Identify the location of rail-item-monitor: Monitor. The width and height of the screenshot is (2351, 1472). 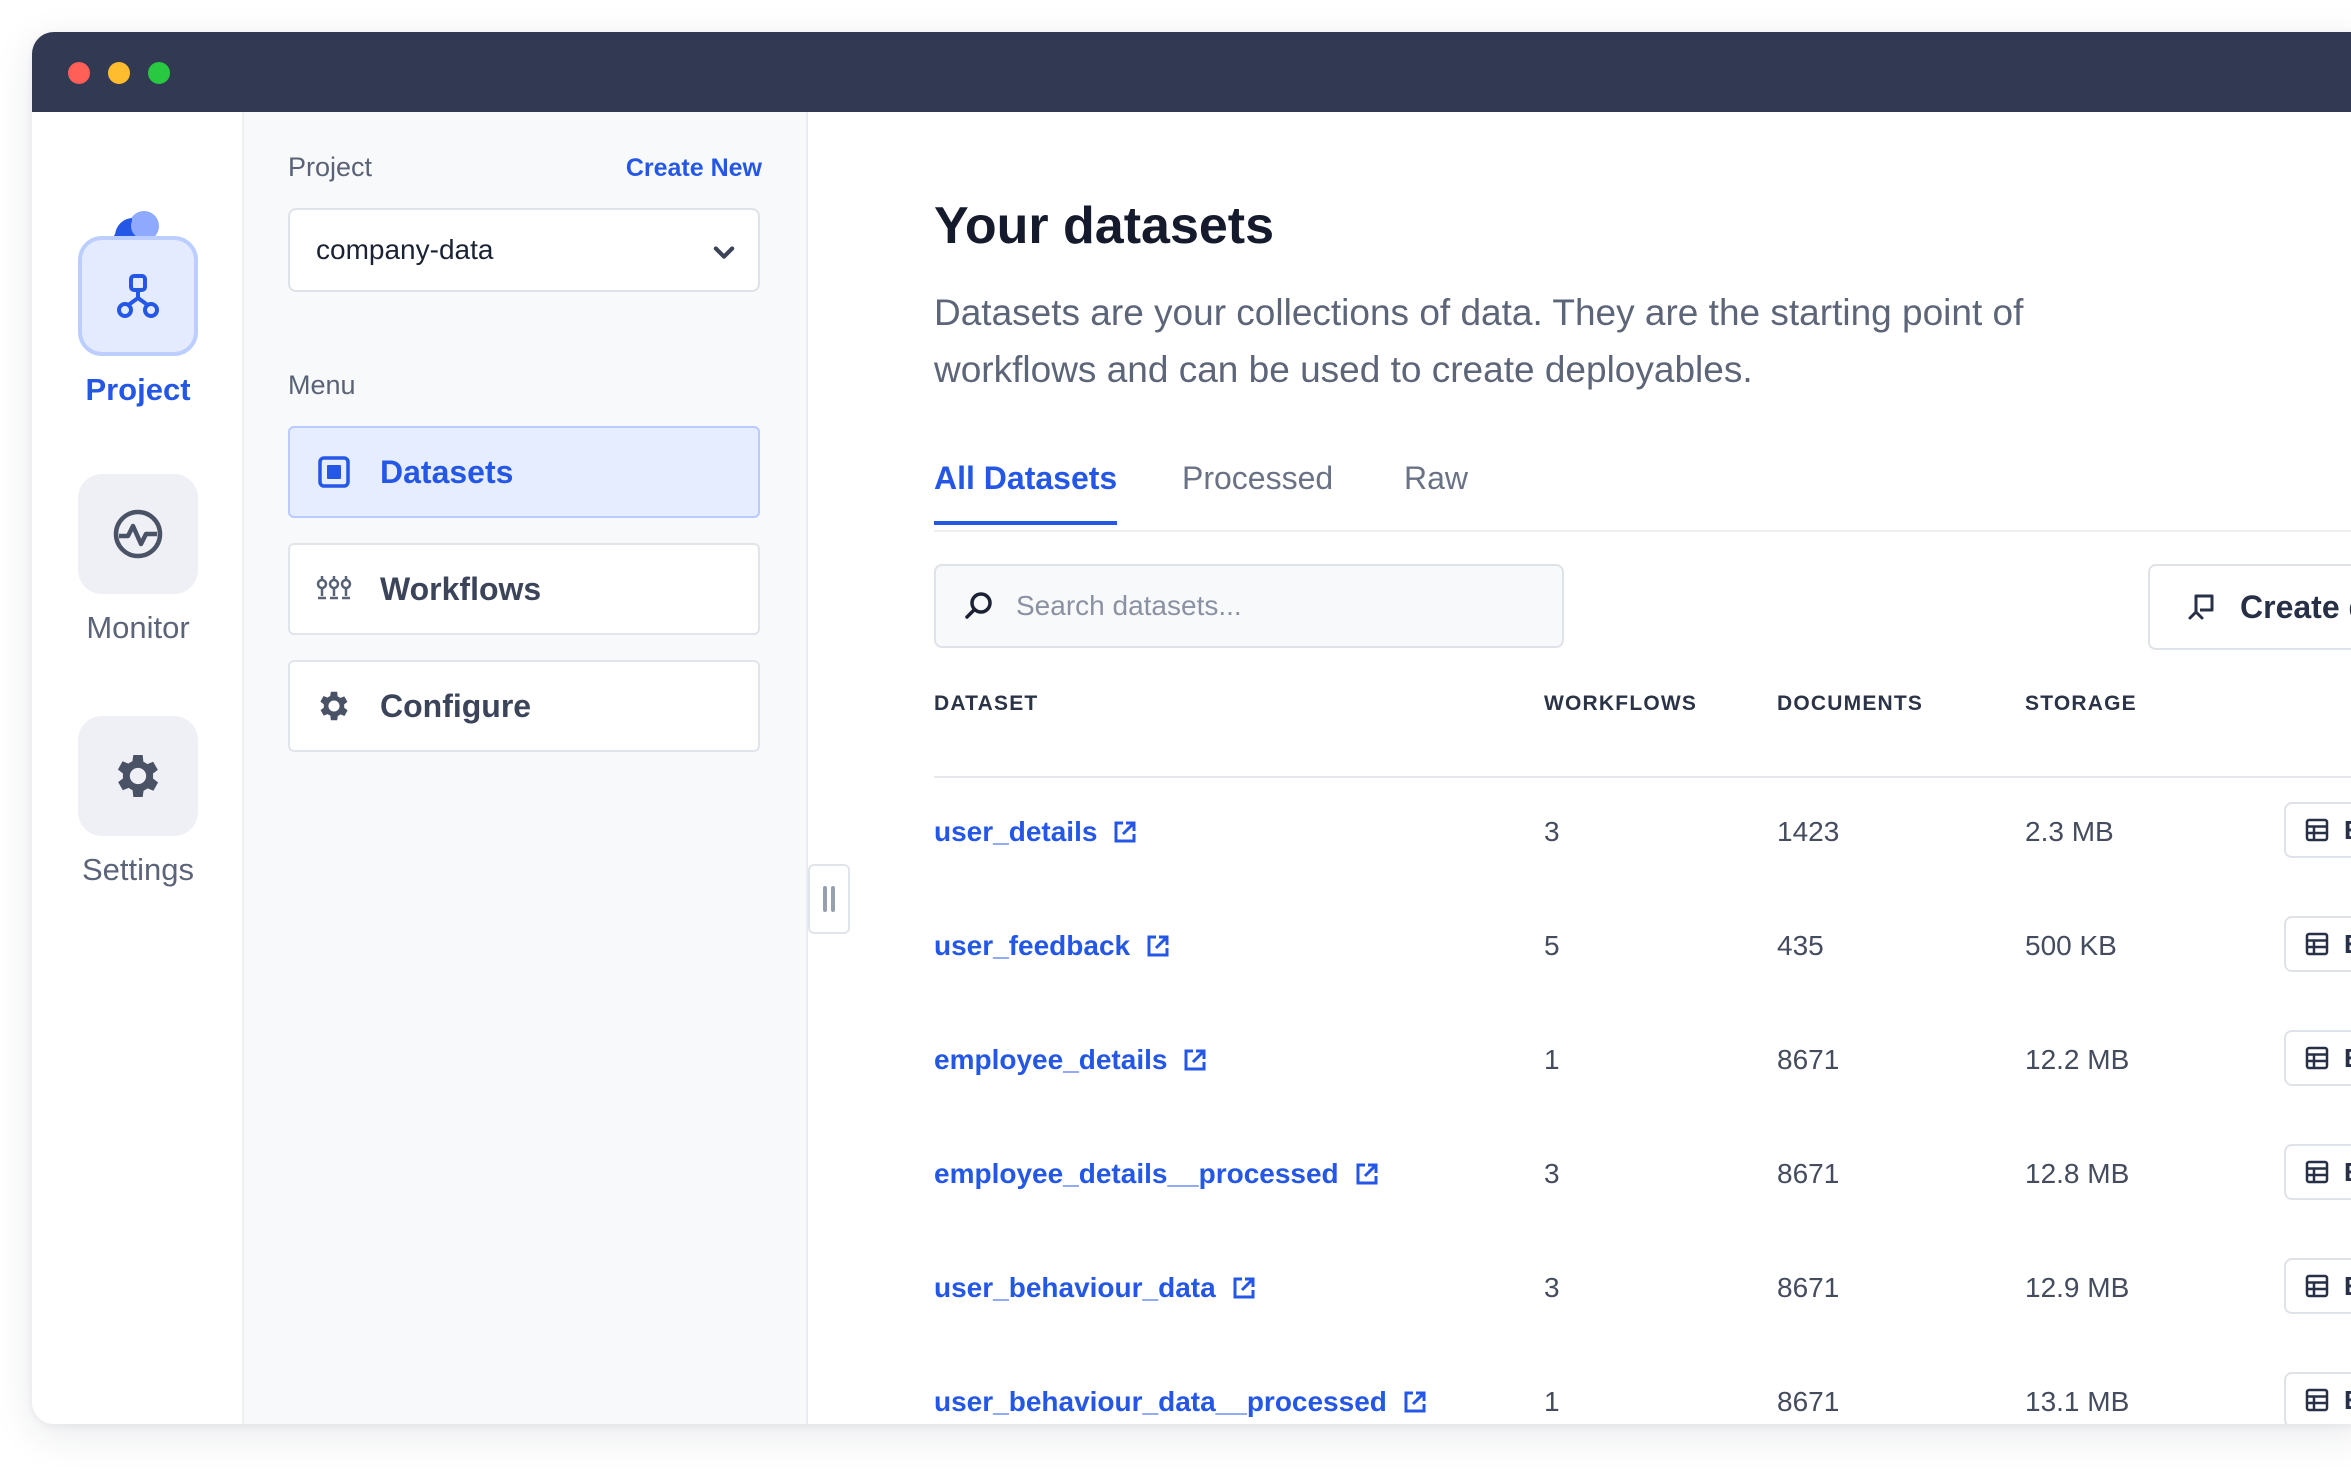
(138, 560).